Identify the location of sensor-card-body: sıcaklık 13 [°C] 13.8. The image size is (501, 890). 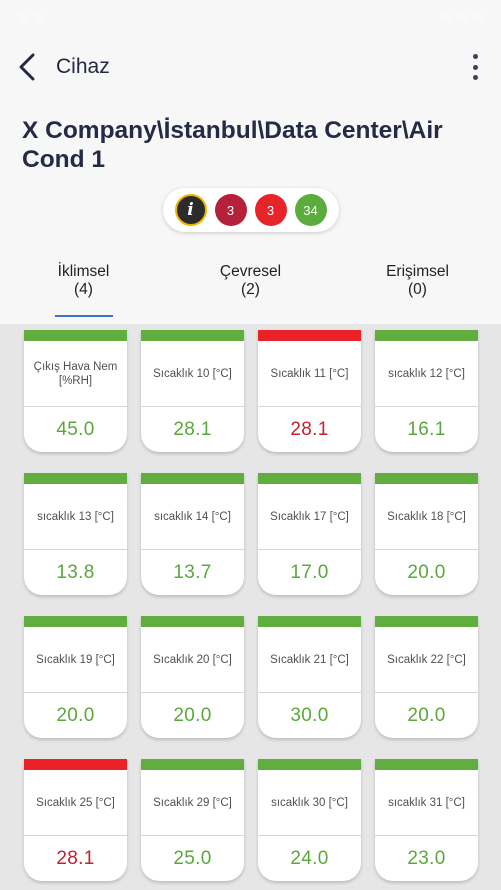
(75, 534).